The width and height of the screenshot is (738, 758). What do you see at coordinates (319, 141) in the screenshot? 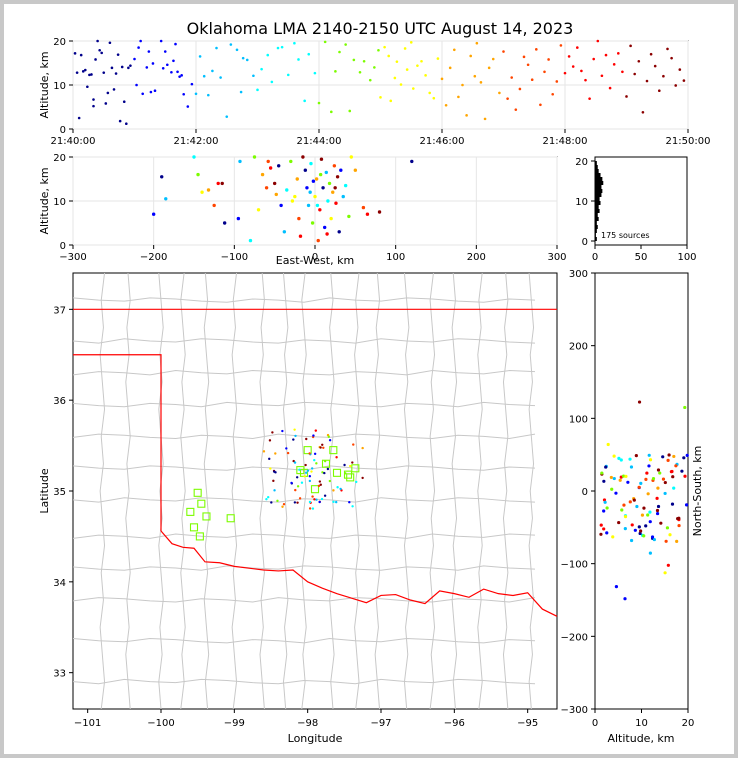
I see `x-tick-label: 21:44:00` at bounding box center [319, 141].